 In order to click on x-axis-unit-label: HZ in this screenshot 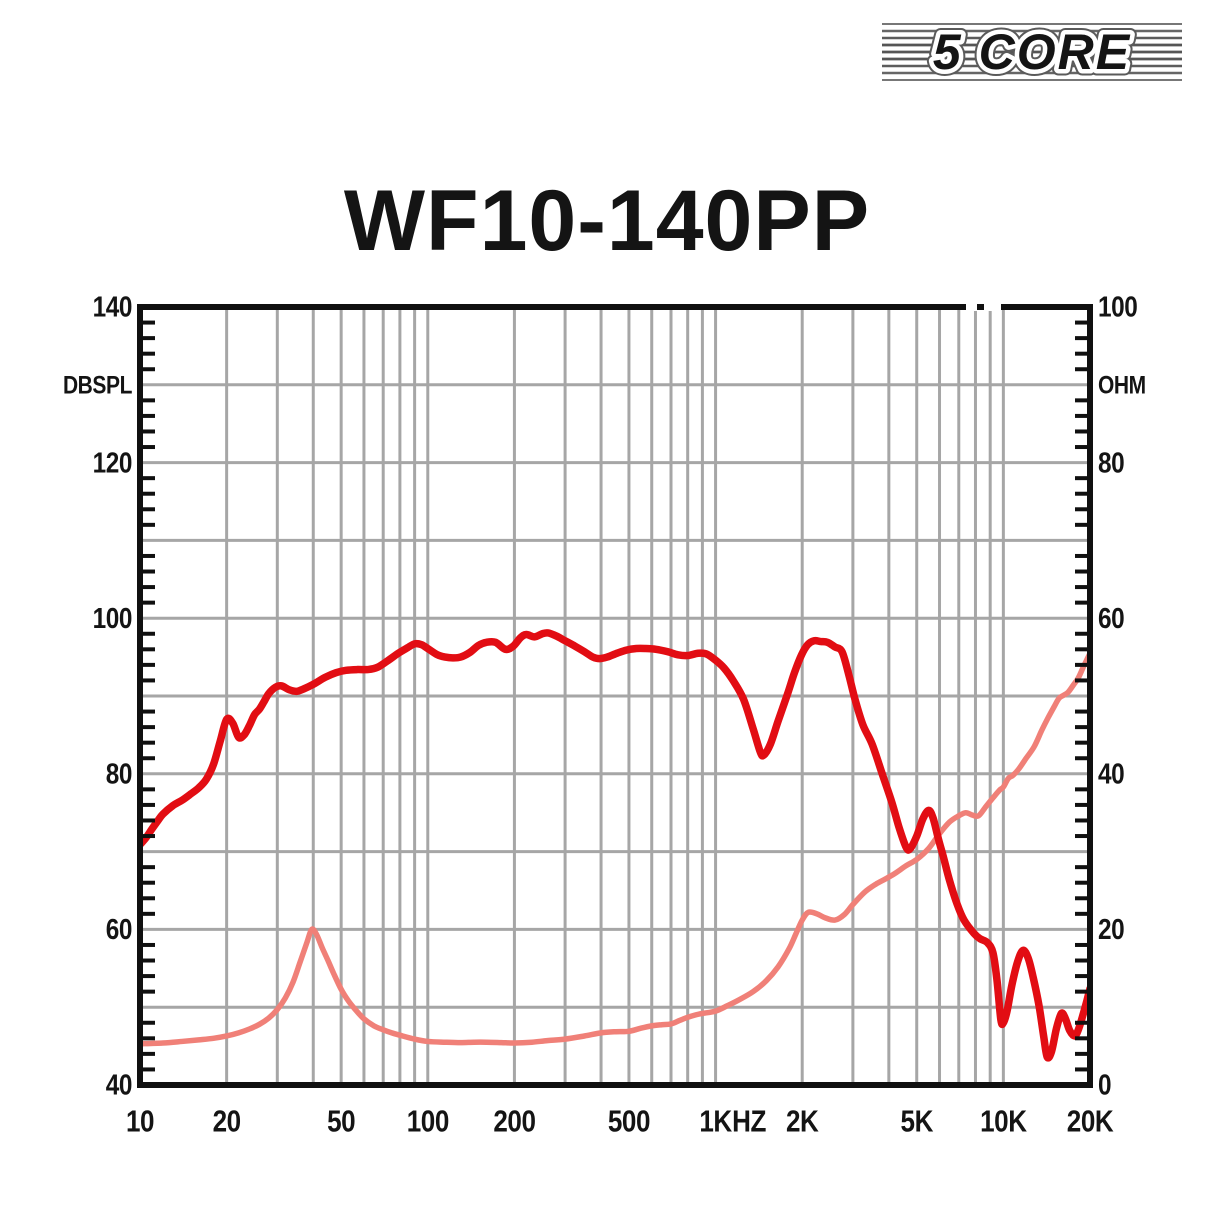, I will do `click(749, 1122)`.